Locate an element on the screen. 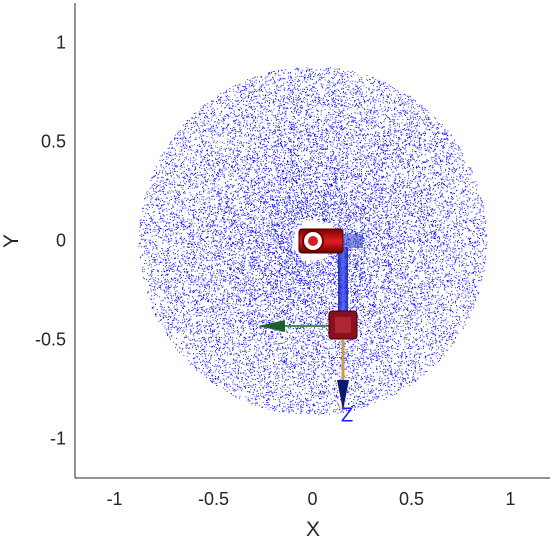  x-tick-label: -1 is located at coordinates (115, 499).